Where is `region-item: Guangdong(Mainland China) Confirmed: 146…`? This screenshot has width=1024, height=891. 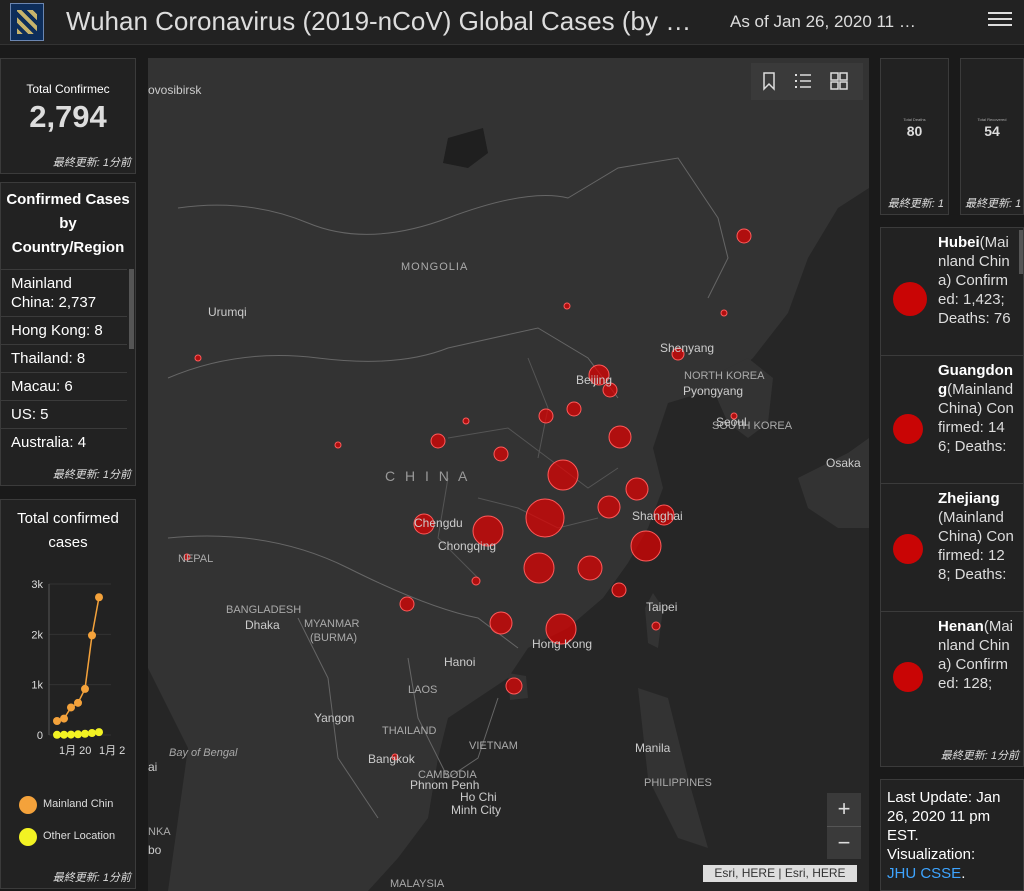
region-item: Guangdong(Mainland China) Confirmed: 146… is located at coordinates (952, 420).